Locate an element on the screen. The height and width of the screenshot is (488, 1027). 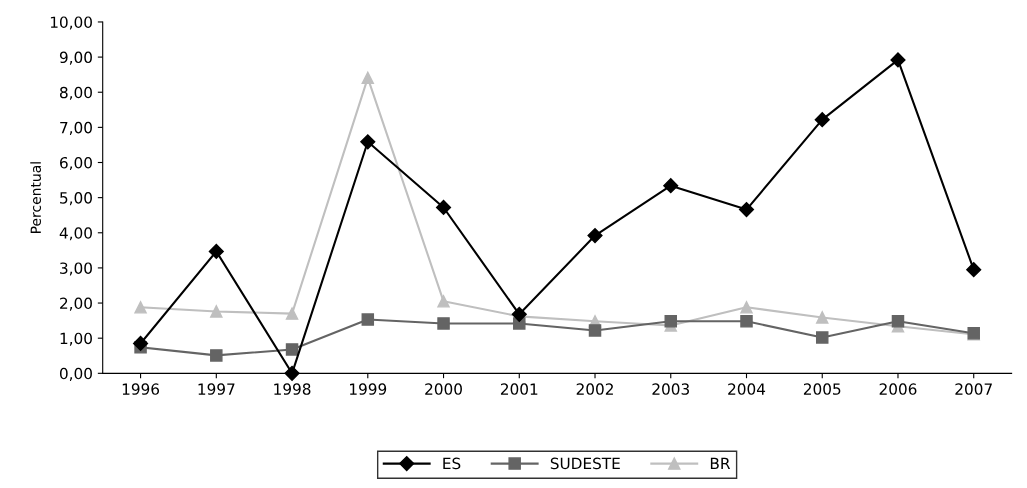
x-tick-label: 1997 is located at coordinates (216, 389).